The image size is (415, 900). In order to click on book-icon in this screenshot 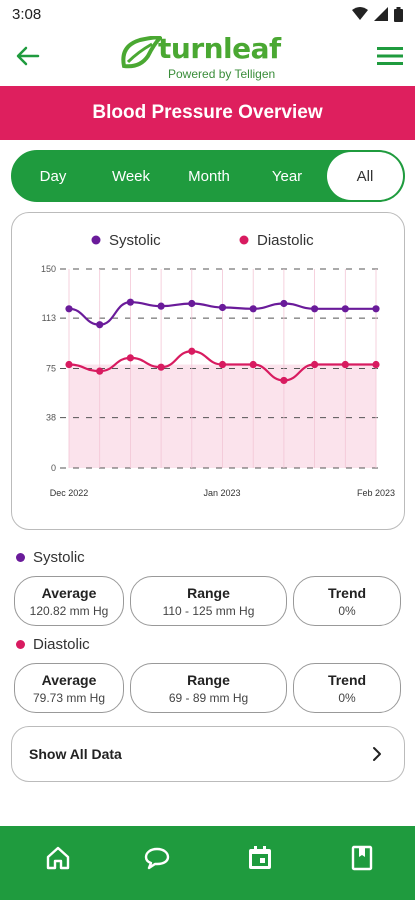, I will do `click(362, 858)`.